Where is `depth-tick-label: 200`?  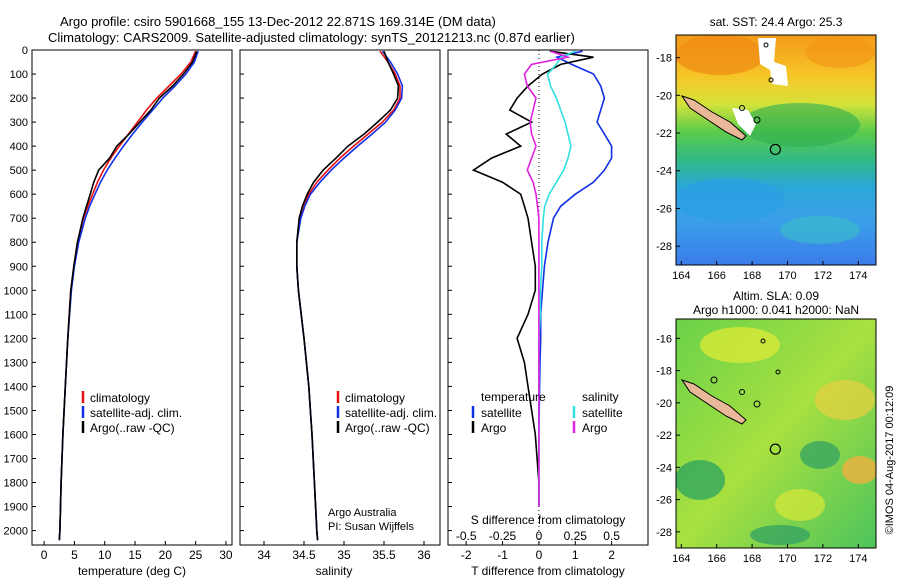
depth-tick-label: 200 is located at coordinates (19, 99).